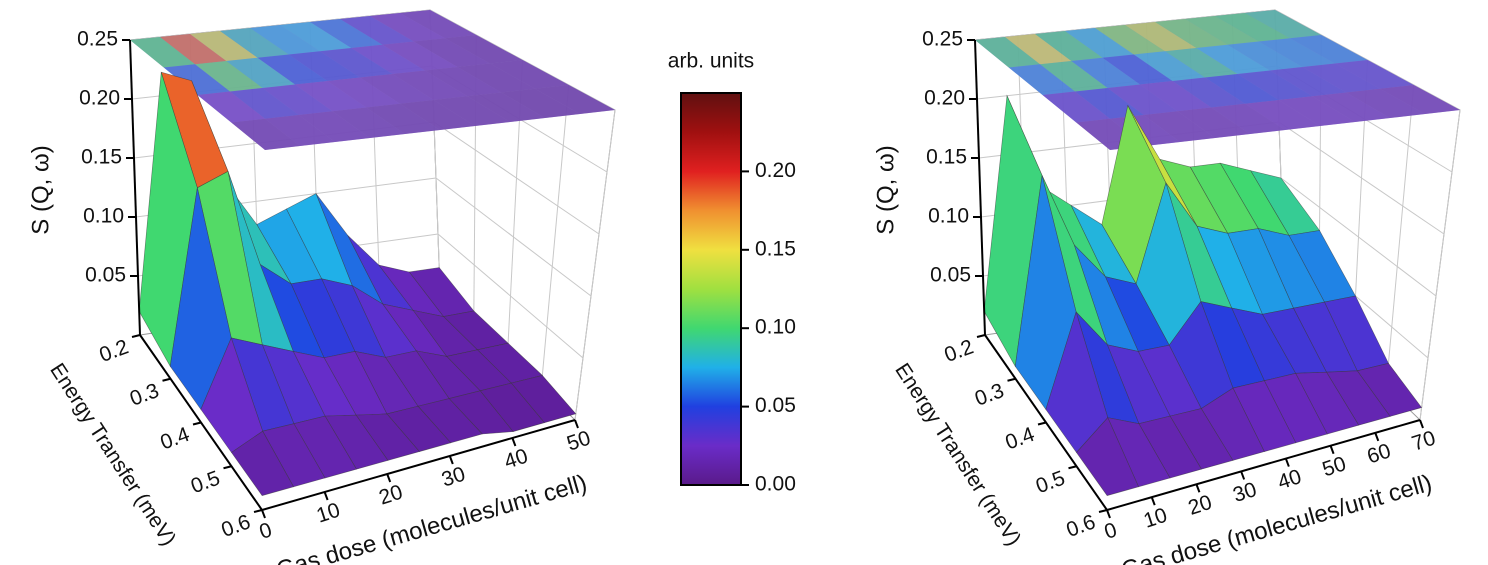  I want to click on x-tick-label: 60, so click(1378, 453).